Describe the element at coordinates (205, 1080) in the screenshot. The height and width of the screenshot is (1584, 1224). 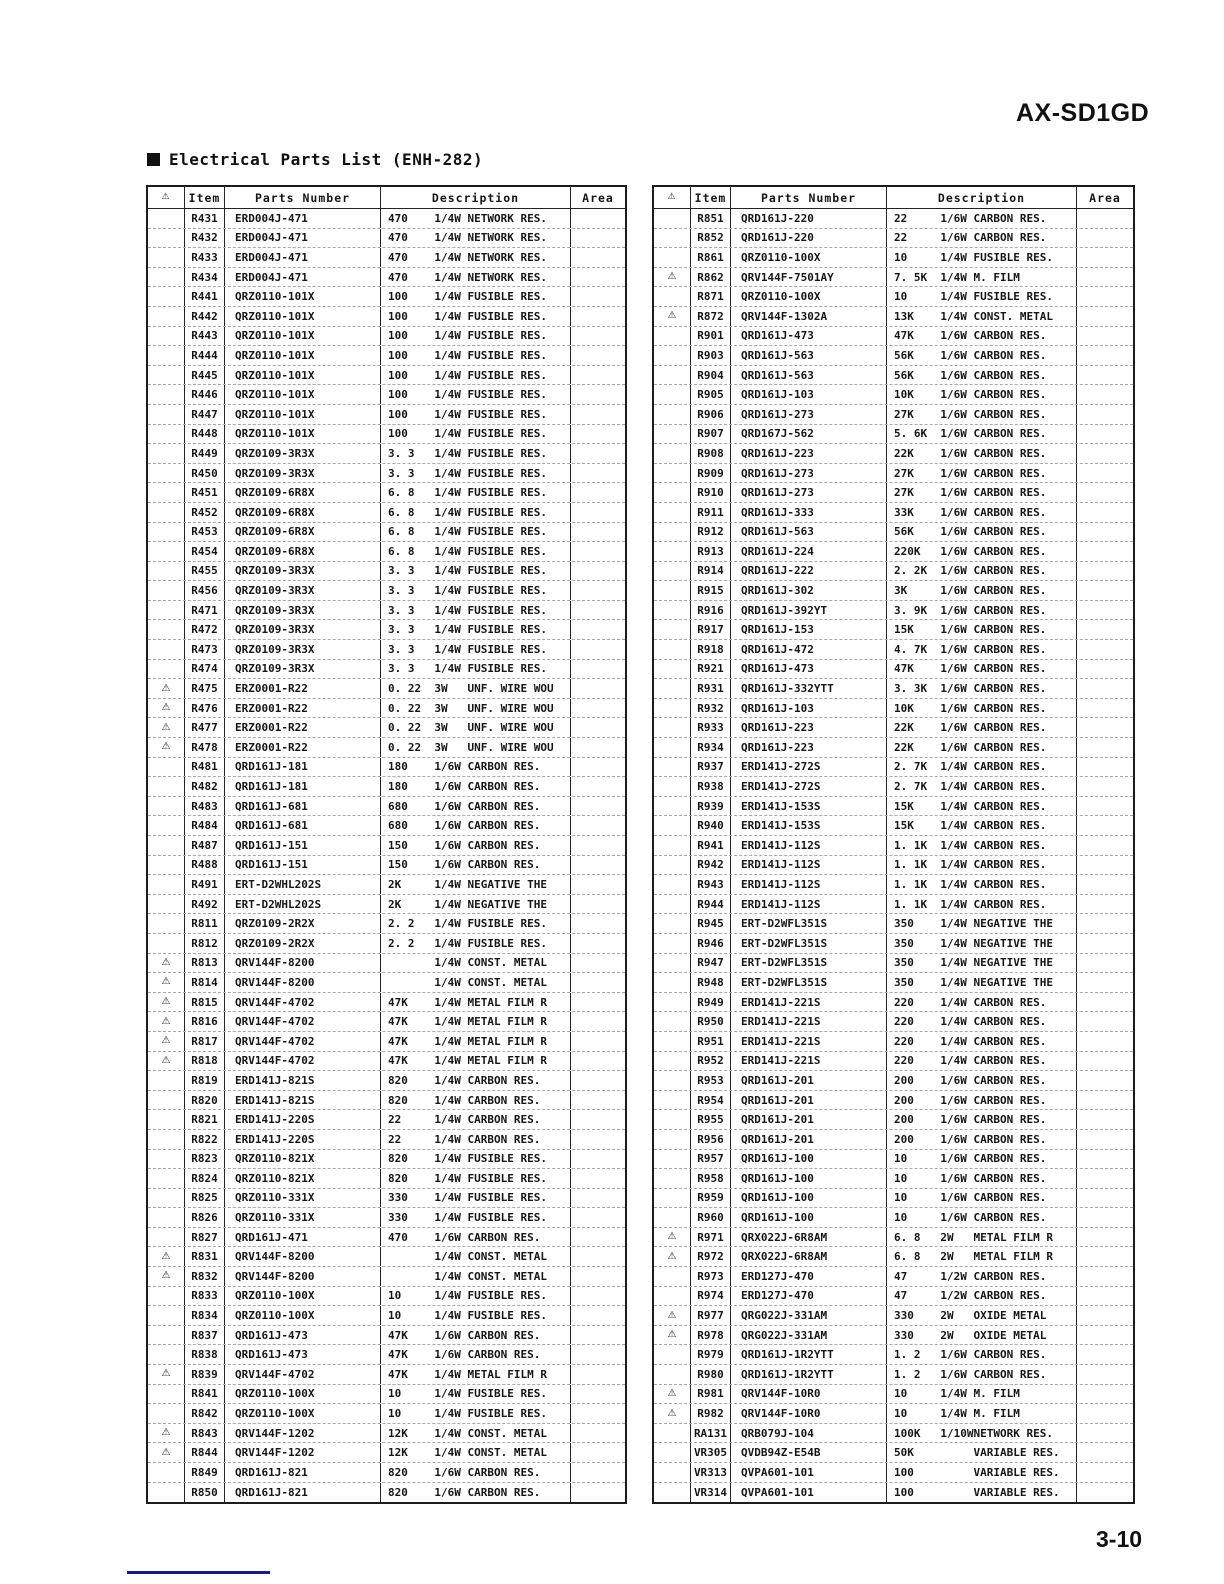
I see `item-cell: R819` at that location.